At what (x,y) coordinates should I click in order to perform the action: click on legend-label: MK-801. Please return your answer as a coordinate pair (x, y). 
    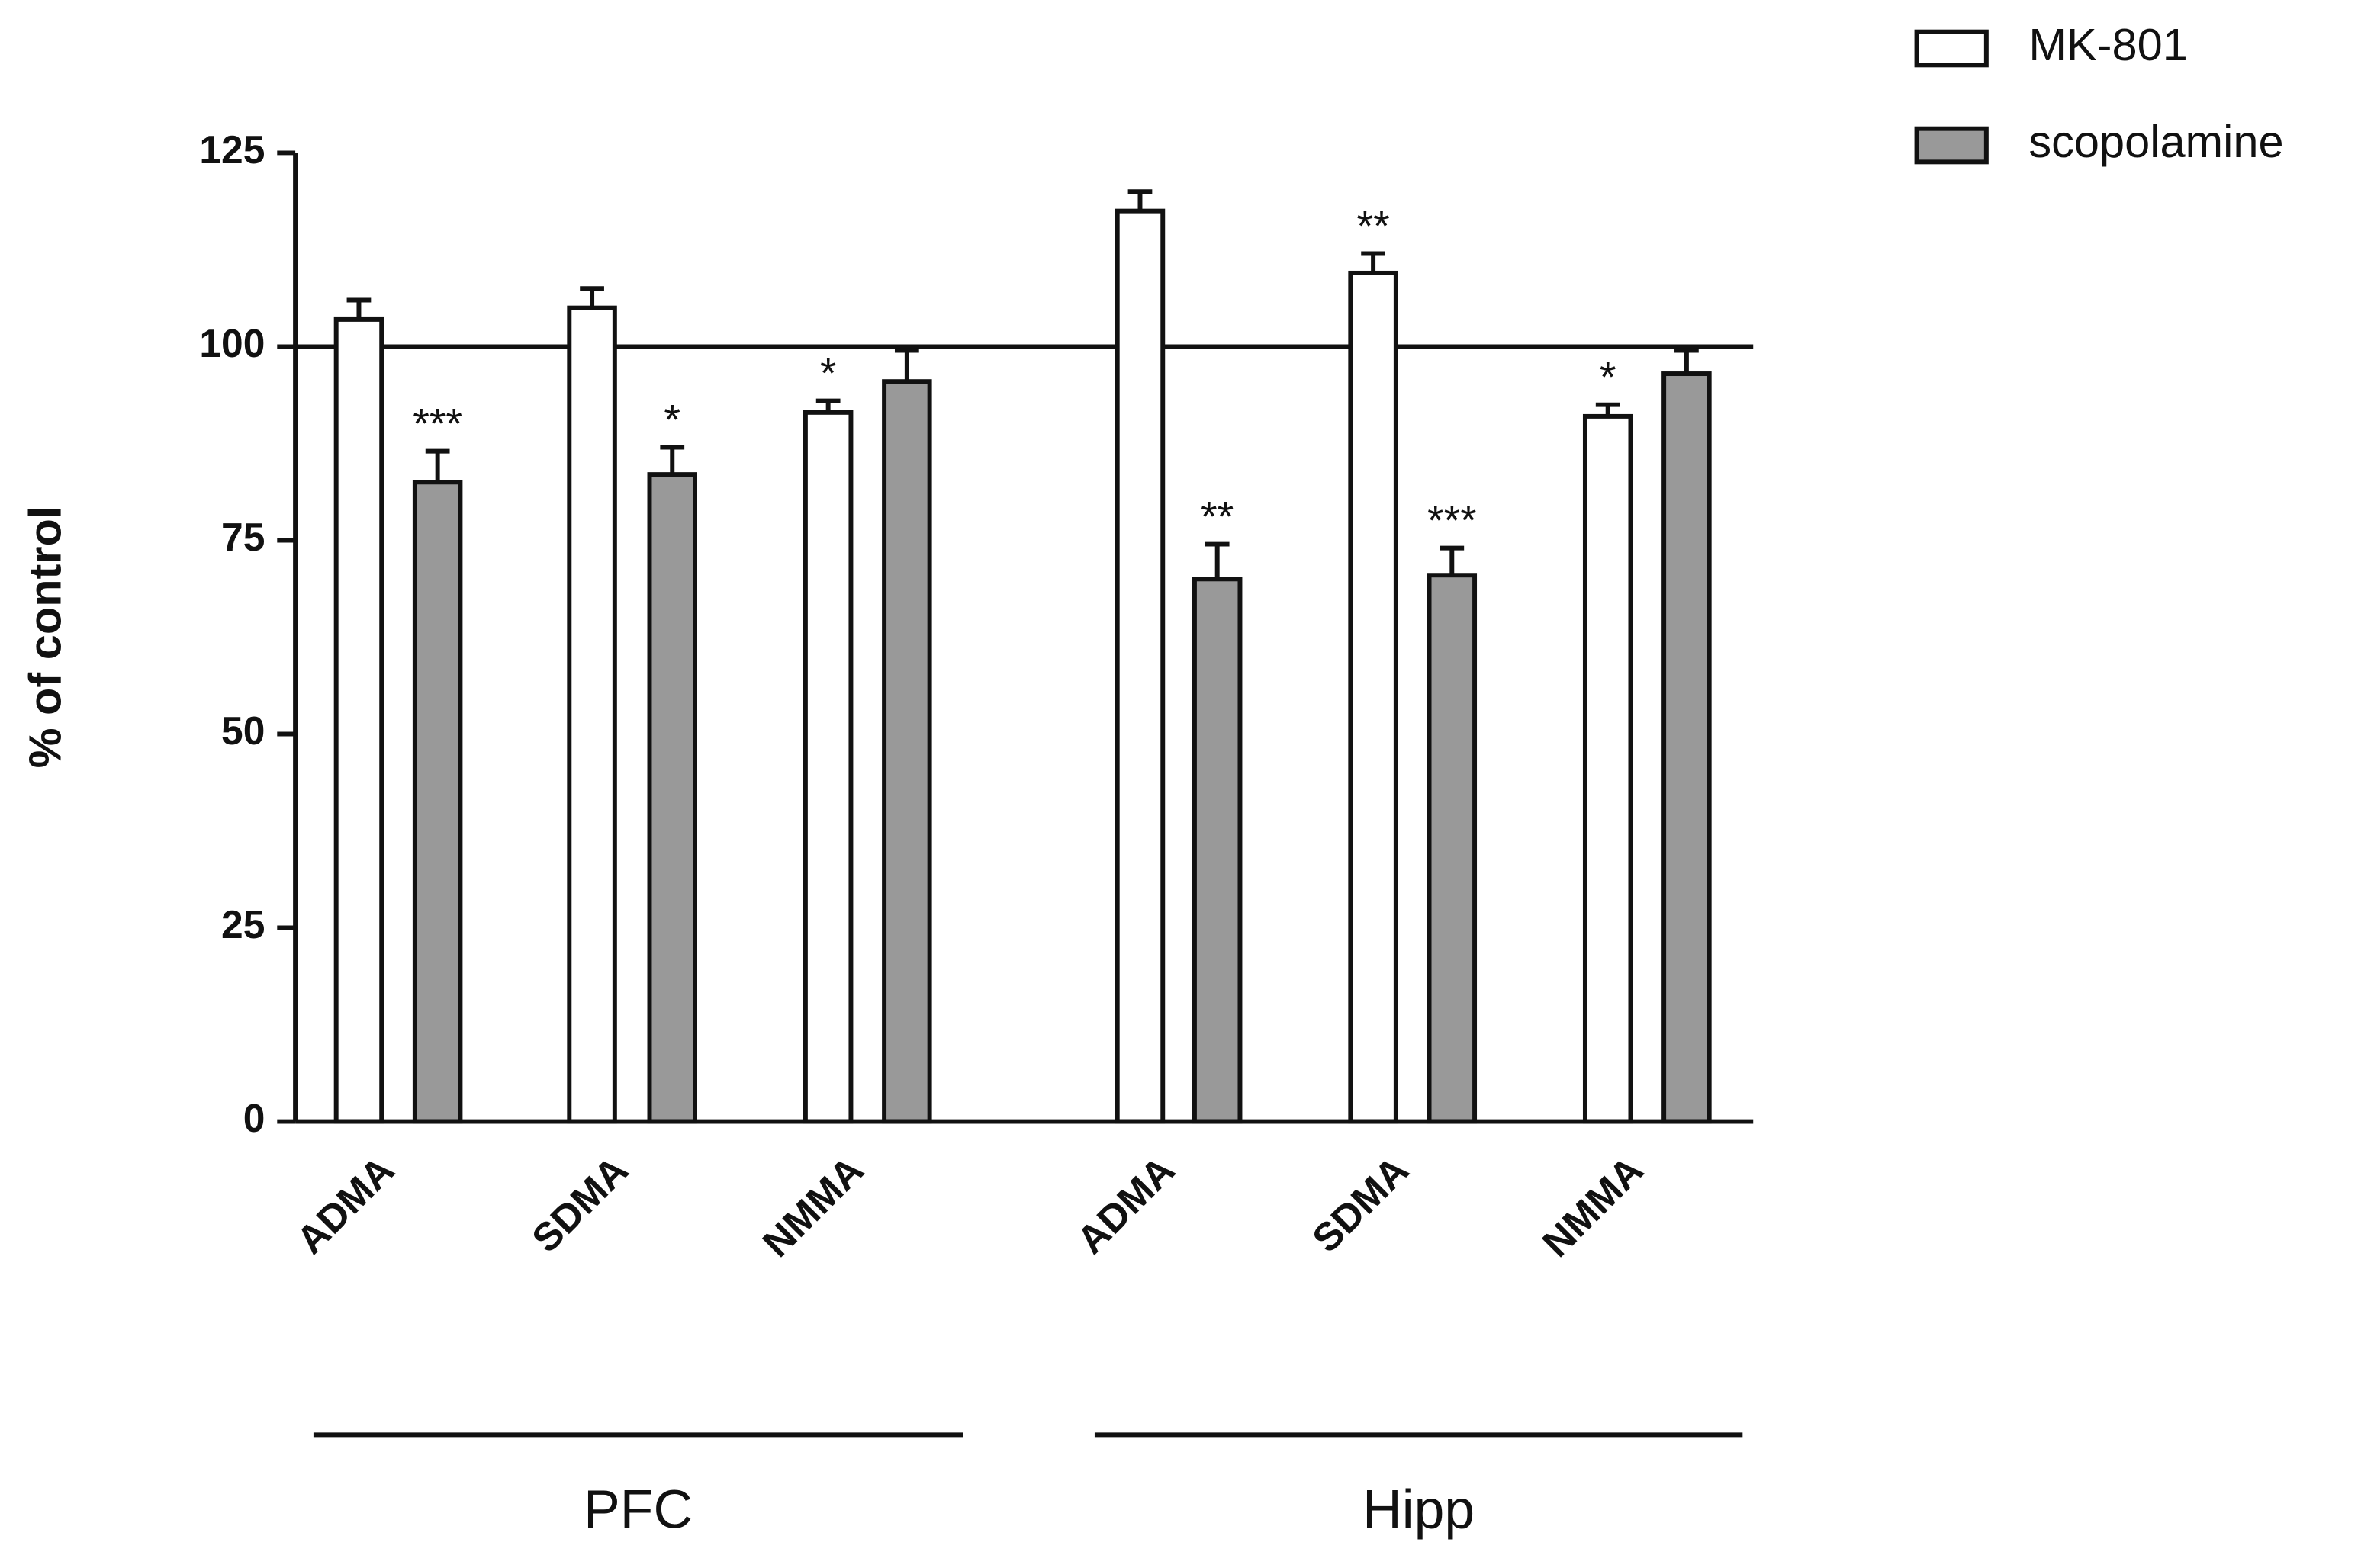
    Looking at the image, I should click on (2107, 44).